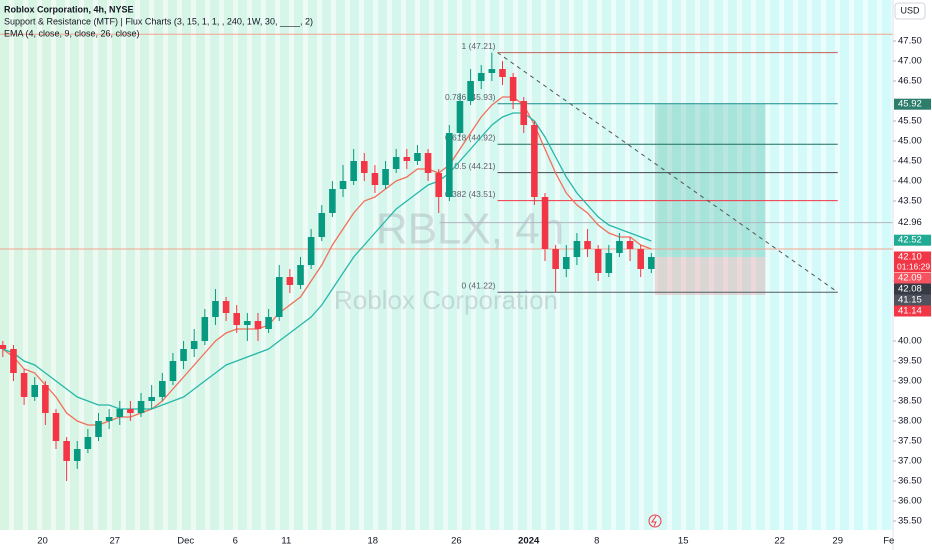 The height and width of the screenshot is (550, 932). I want to click on x-tick-label: Dec, so click(185, 541).